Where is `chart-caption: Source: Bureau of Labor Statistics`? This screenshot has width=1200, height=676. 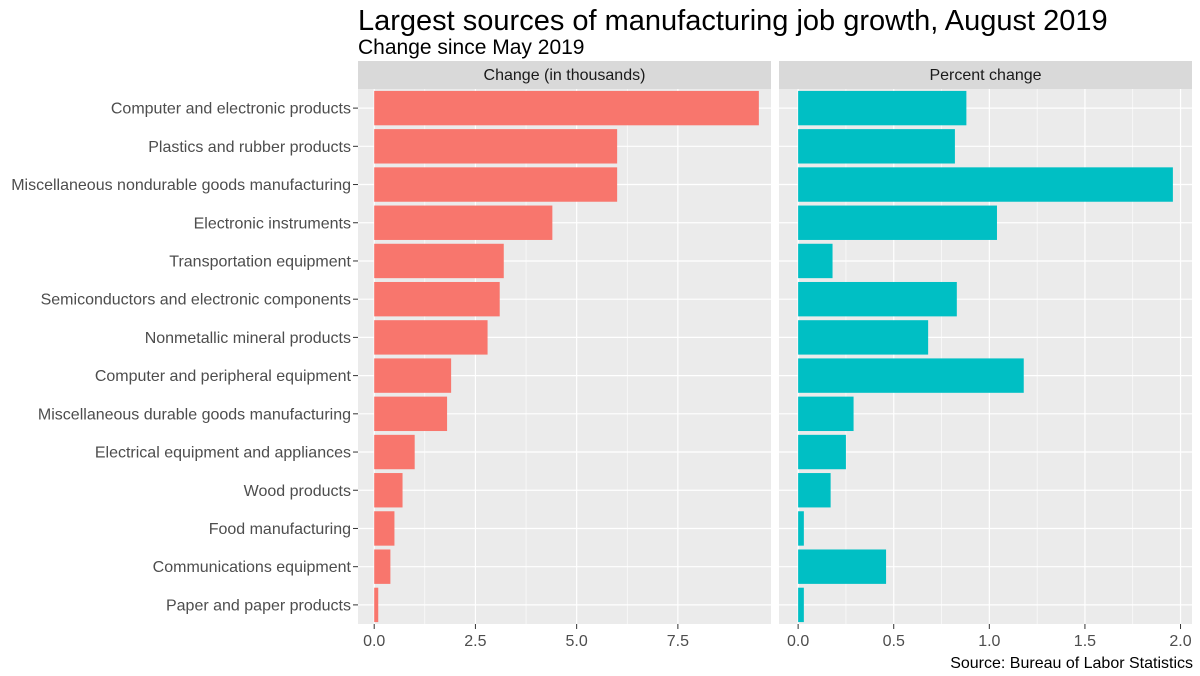 chart-caption: Source: Bureau of Labor Statistics is located at coordinates (1071, 663).